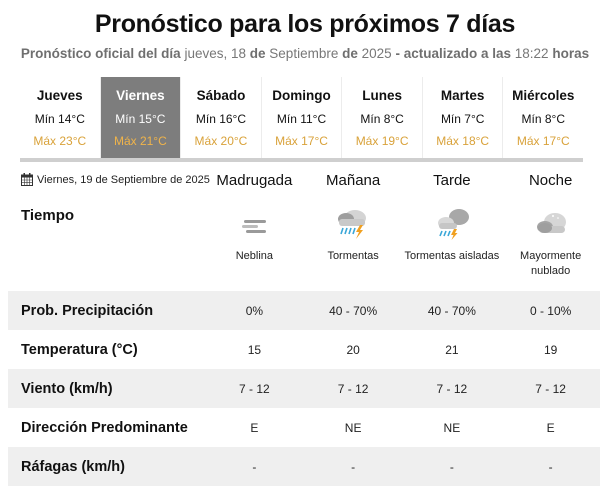 This screenshot has width=610, height=493. I want to click on tab-miercoles: Miércoles Mín 8°C Máx 17°C, so click(543, 117).